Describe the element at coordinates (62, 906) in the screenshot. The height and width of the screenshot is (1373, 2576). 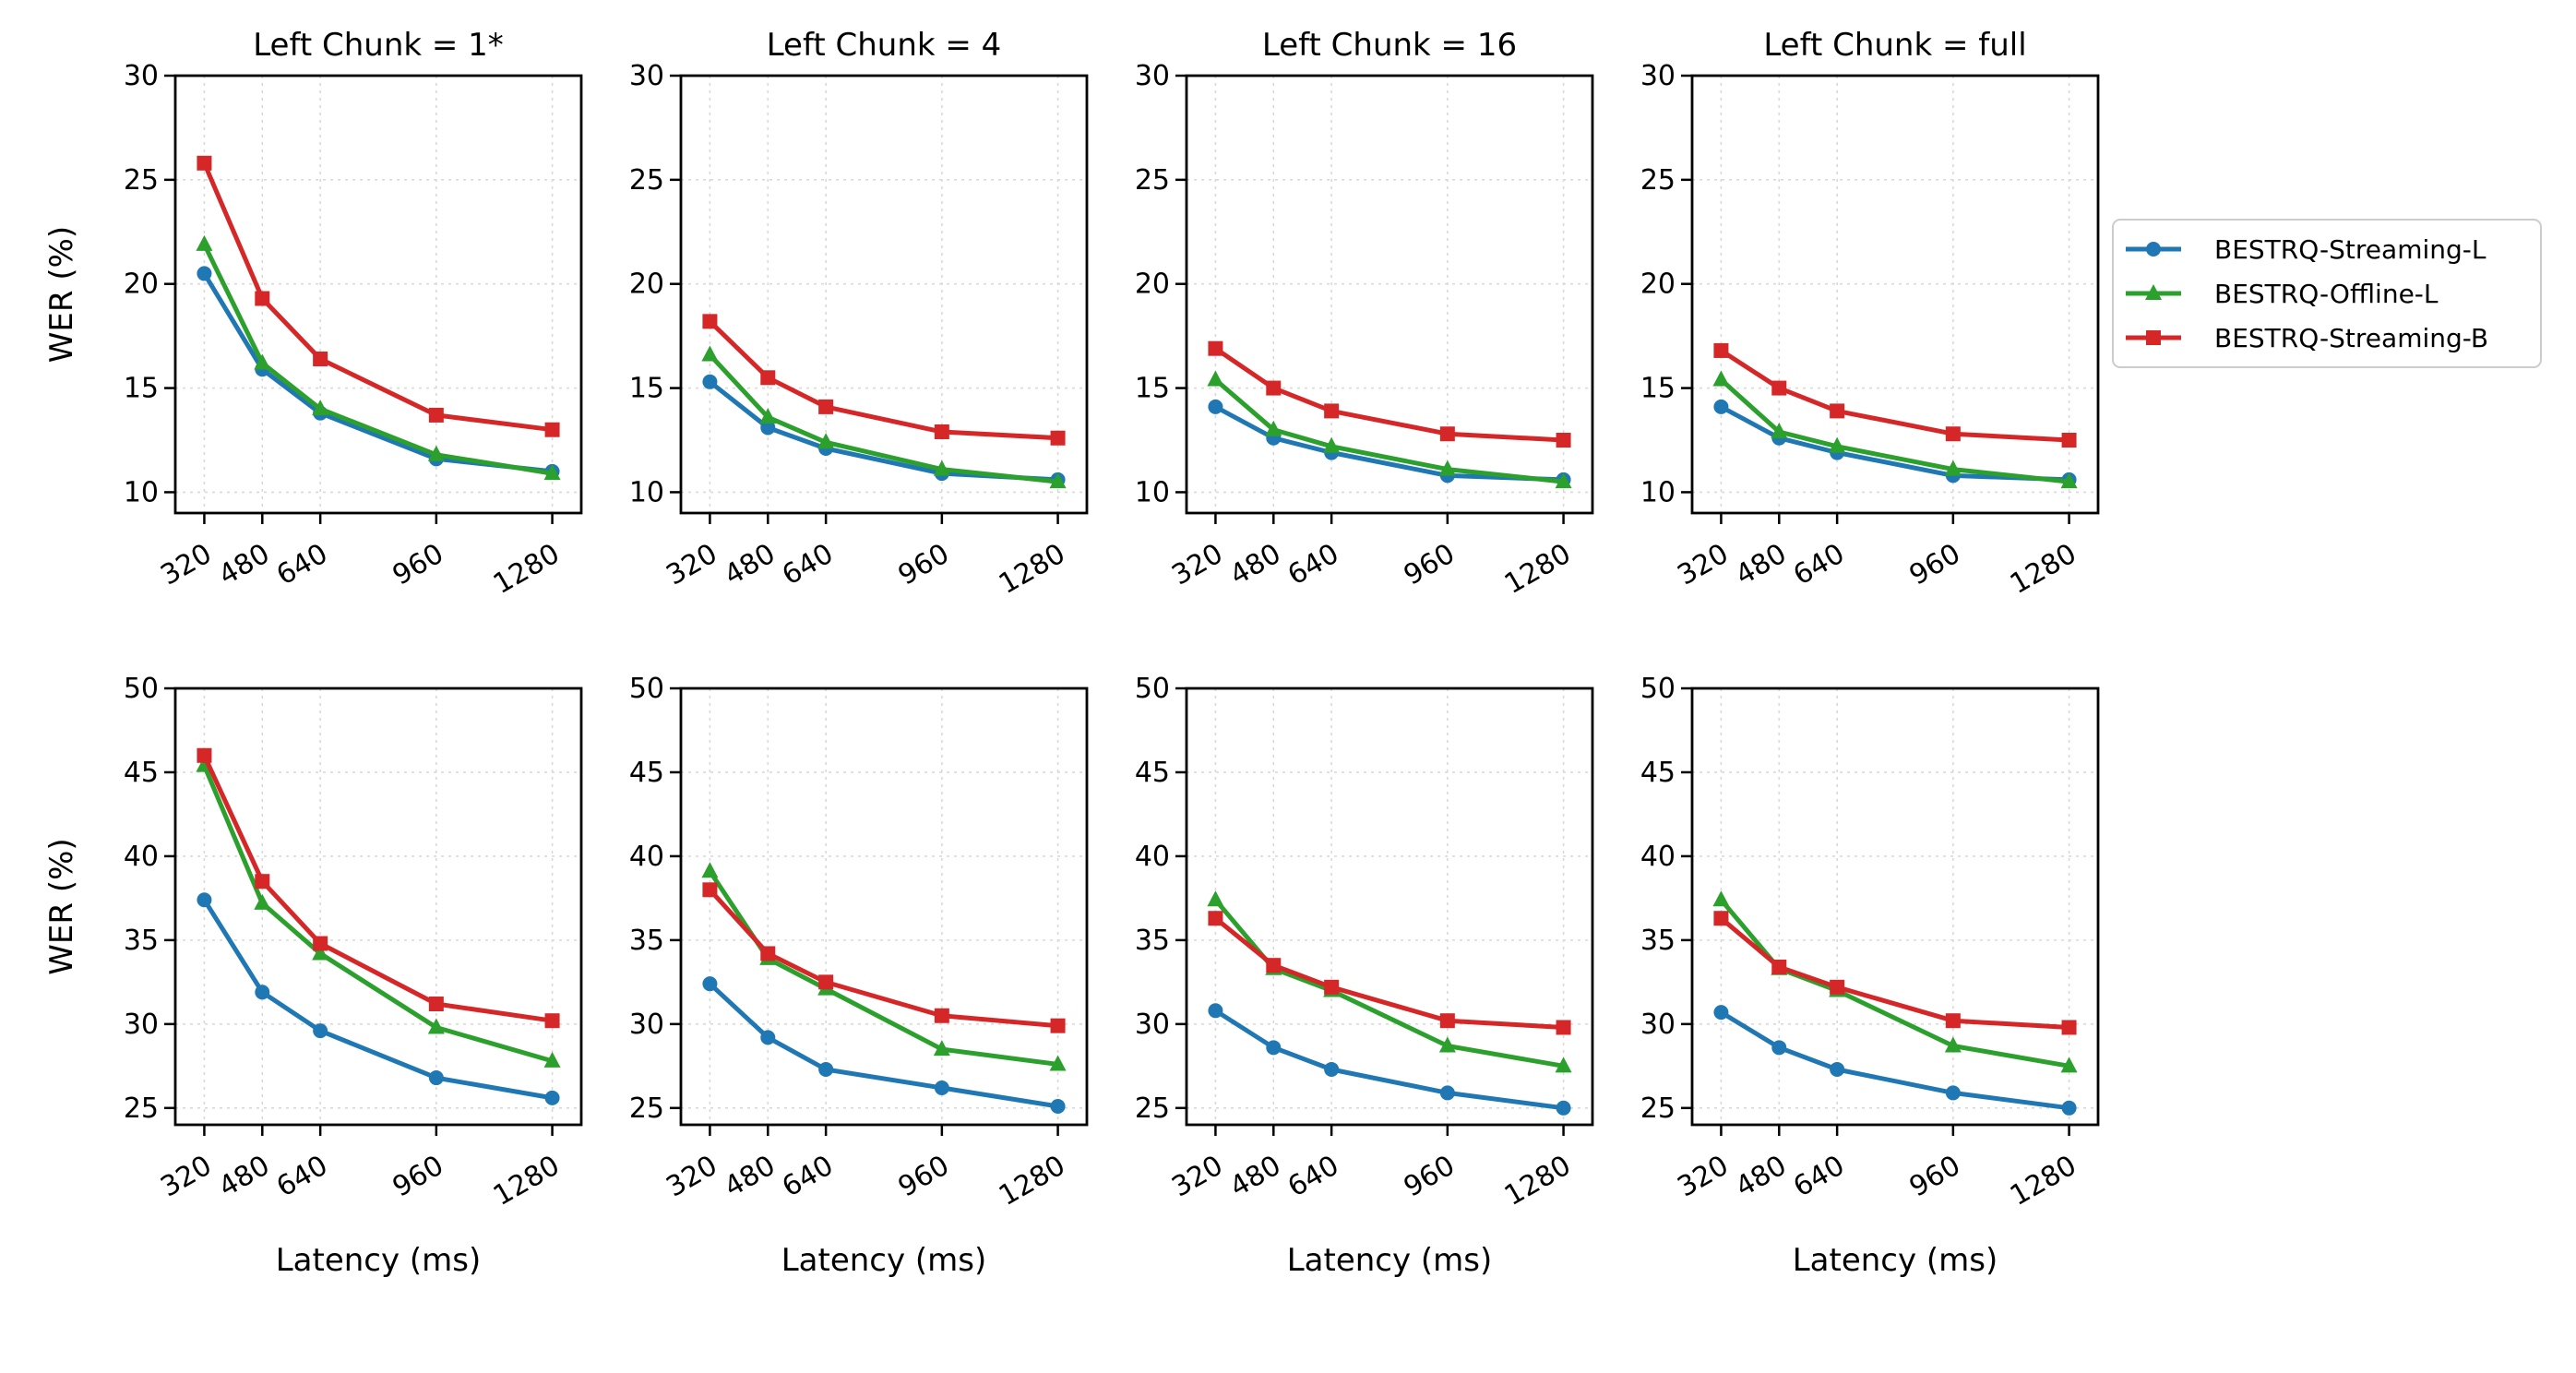
I see `y-axis-label: WER (%)` at that location.